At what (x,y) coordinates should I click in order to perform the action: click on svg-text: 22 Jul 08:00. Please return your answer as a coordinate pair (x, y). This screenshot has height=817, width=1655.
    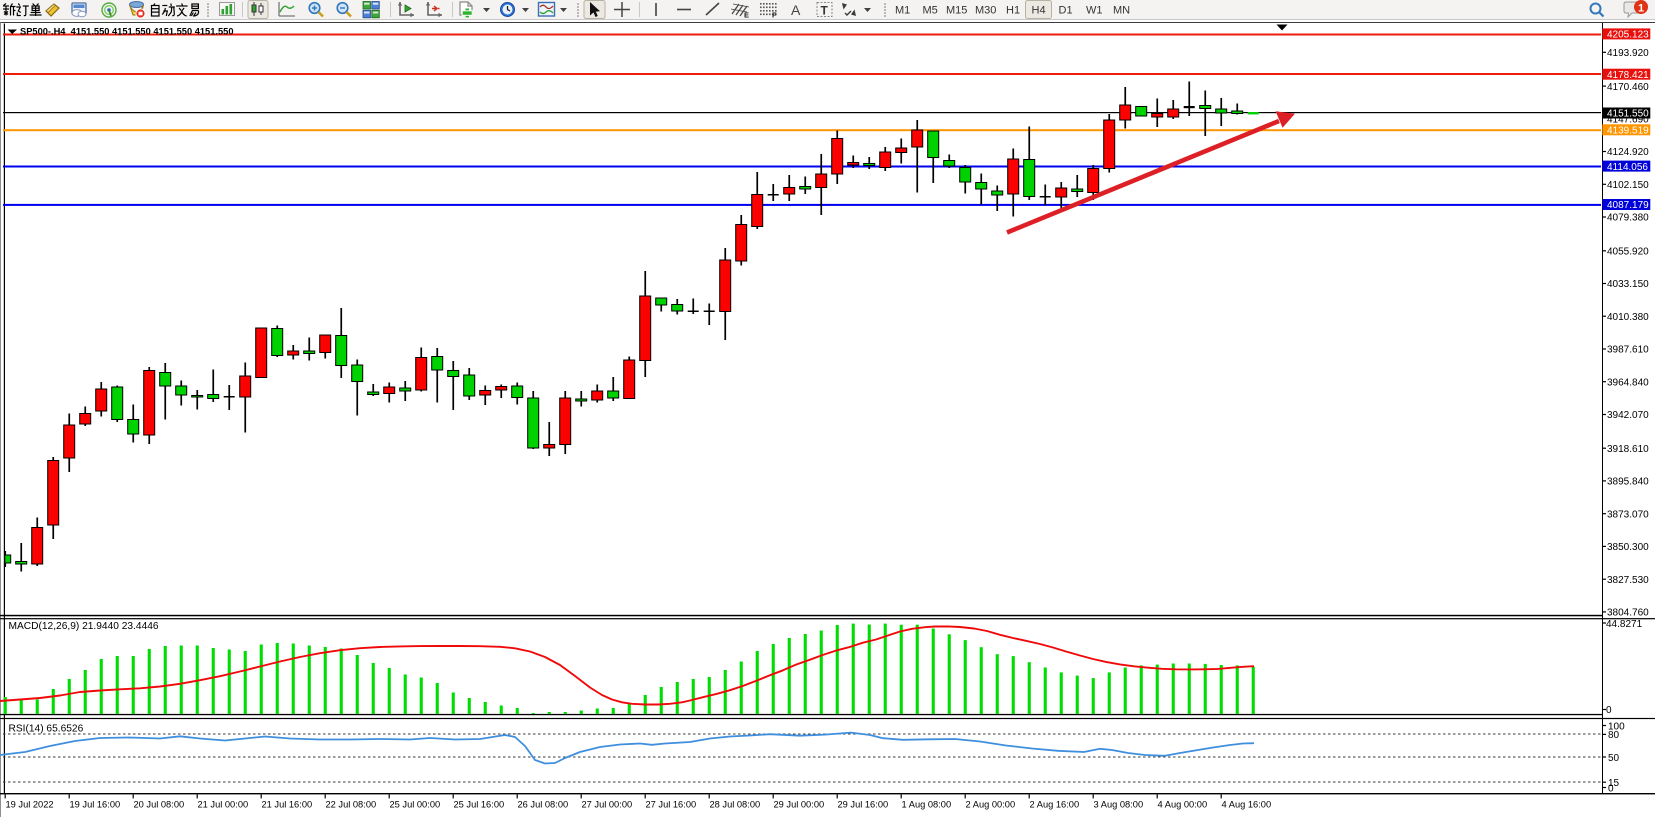
    Looking at the image, I should click on (351, 805).